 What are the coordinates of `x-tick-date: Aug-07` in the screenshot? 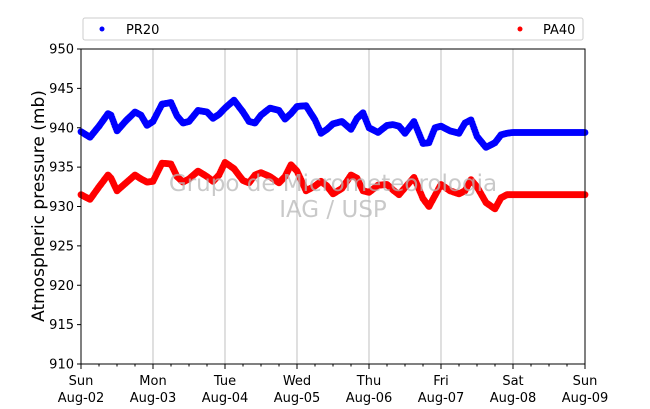 It's located at (441, 398).